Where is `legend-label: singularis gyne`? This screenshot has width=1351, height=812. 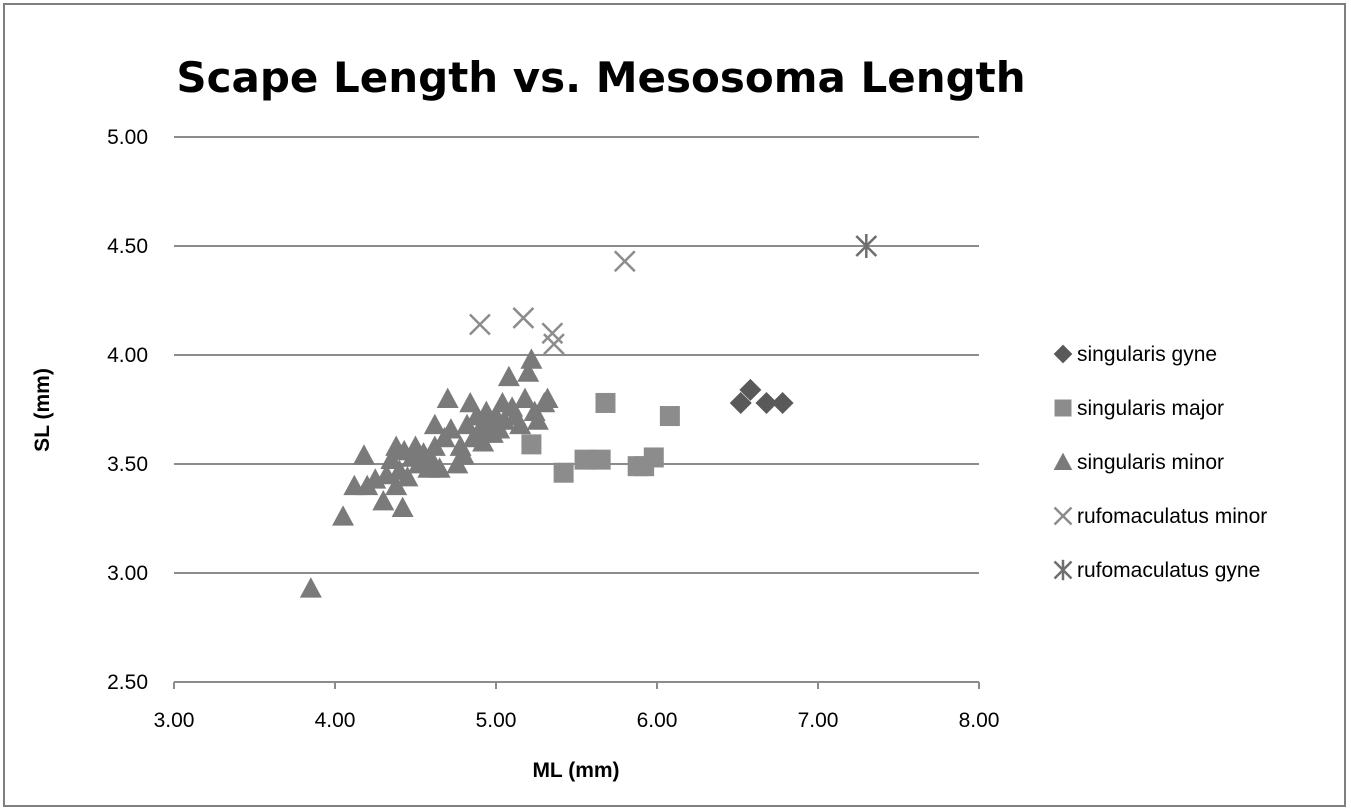 legend-label: singularis gyne is located at coordinates (1147, 354).